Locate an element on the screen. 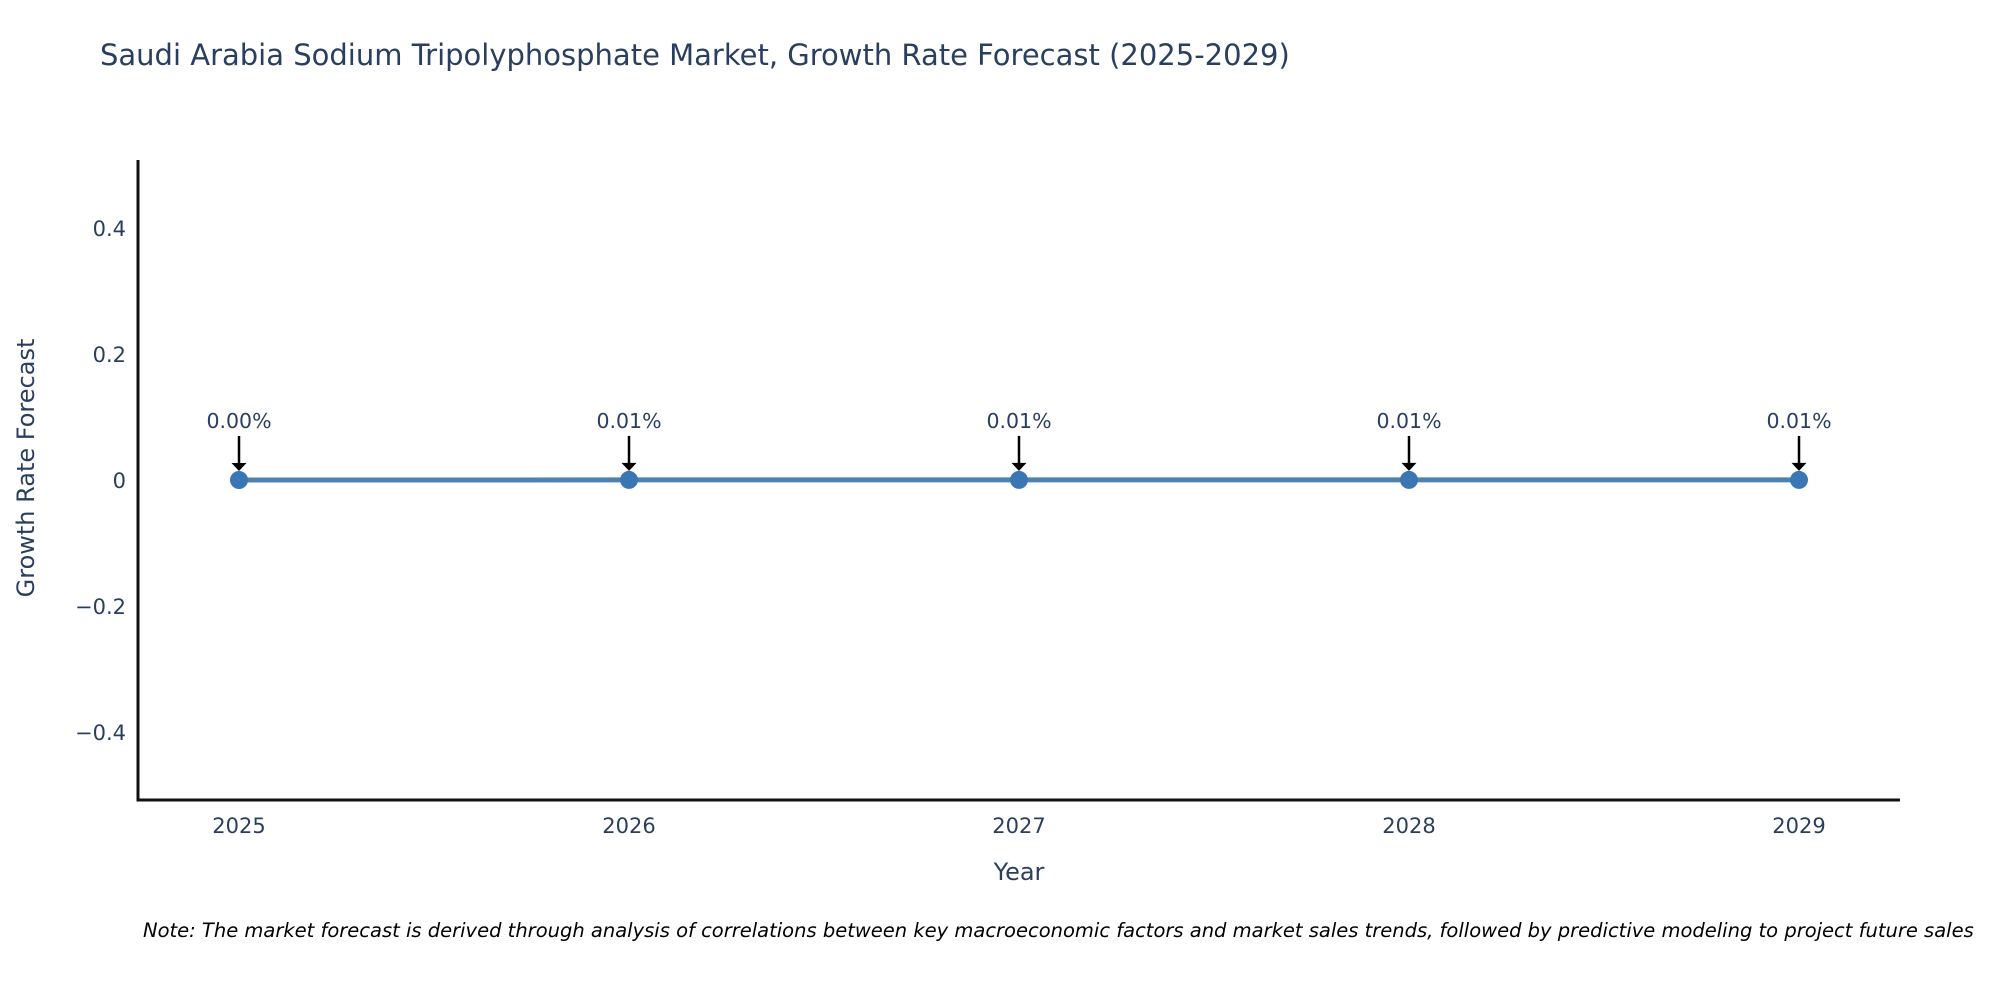 Image resolution: width=2000 pixels, height=1000 pixels. x-axis-title: Year is located at coordinates (1019, 872).